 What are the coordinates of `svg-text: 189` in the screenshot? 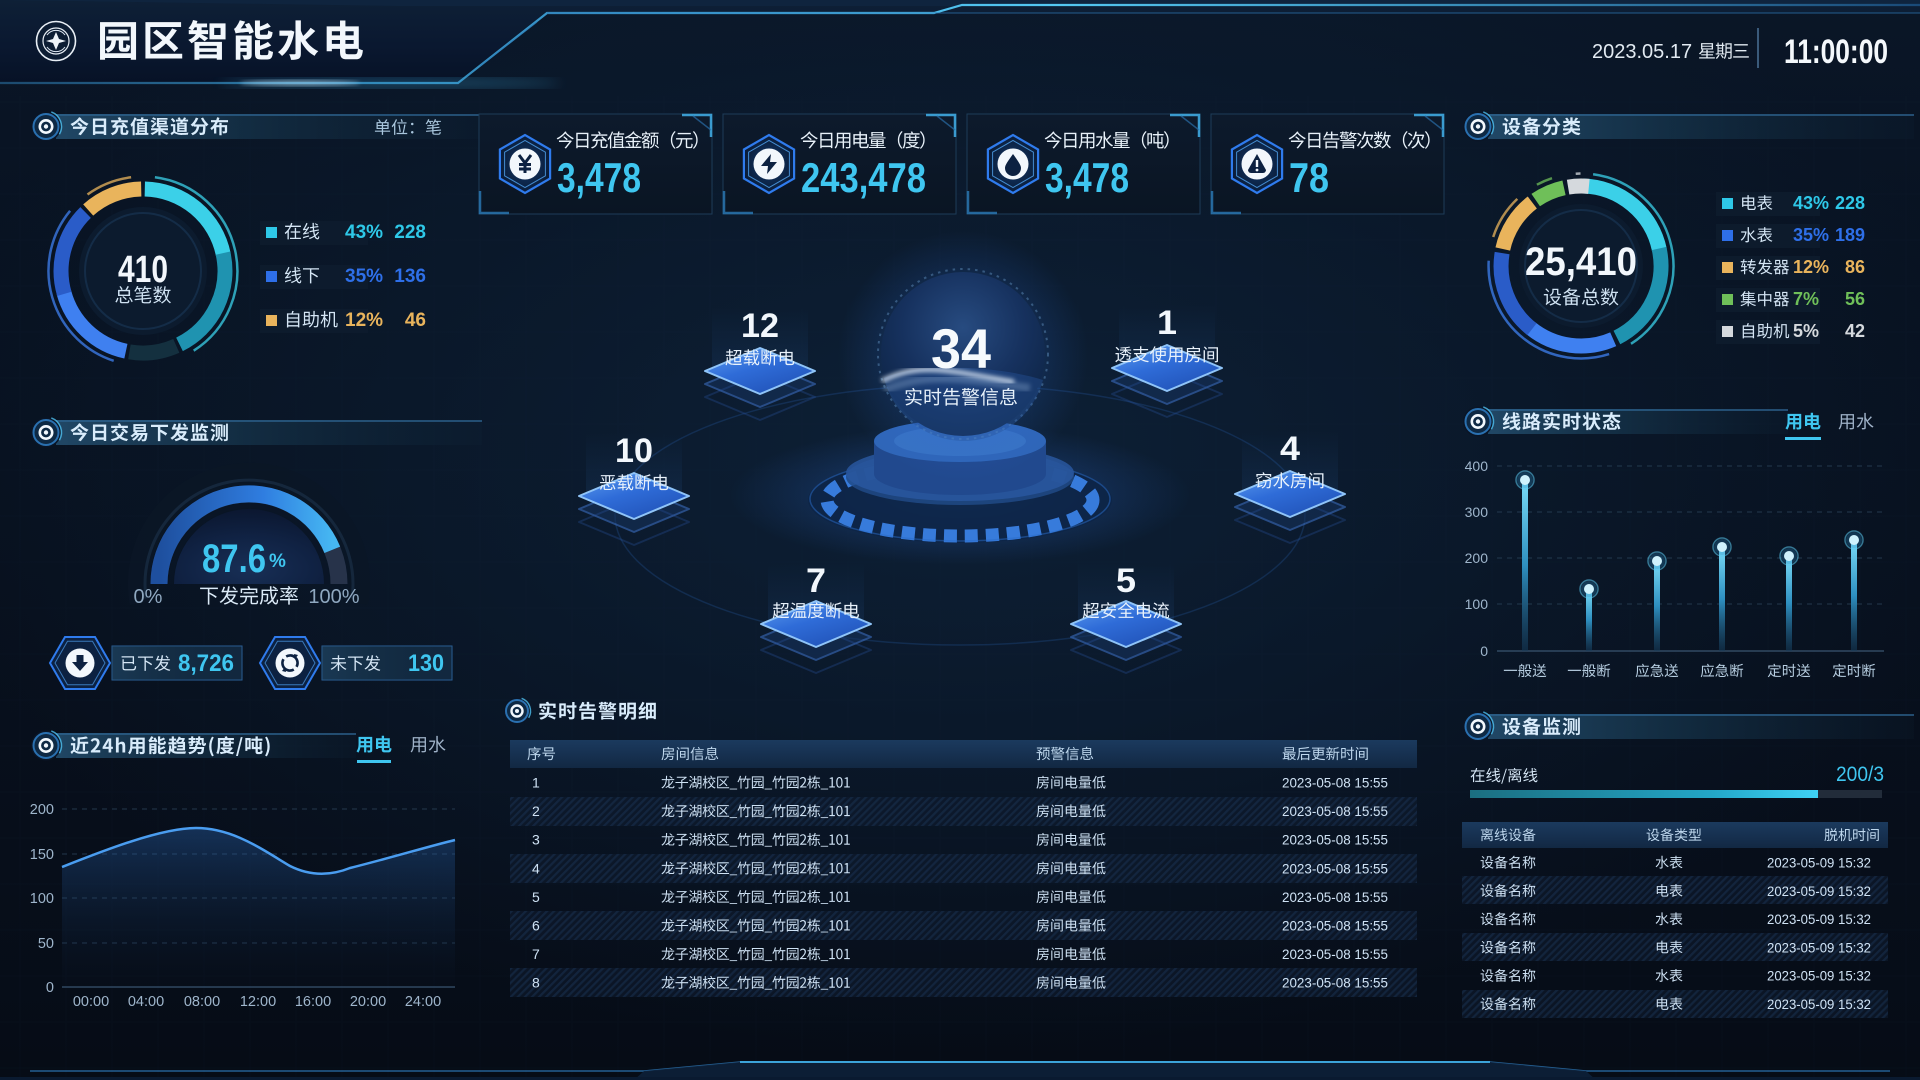 It's located at (1850, 235).